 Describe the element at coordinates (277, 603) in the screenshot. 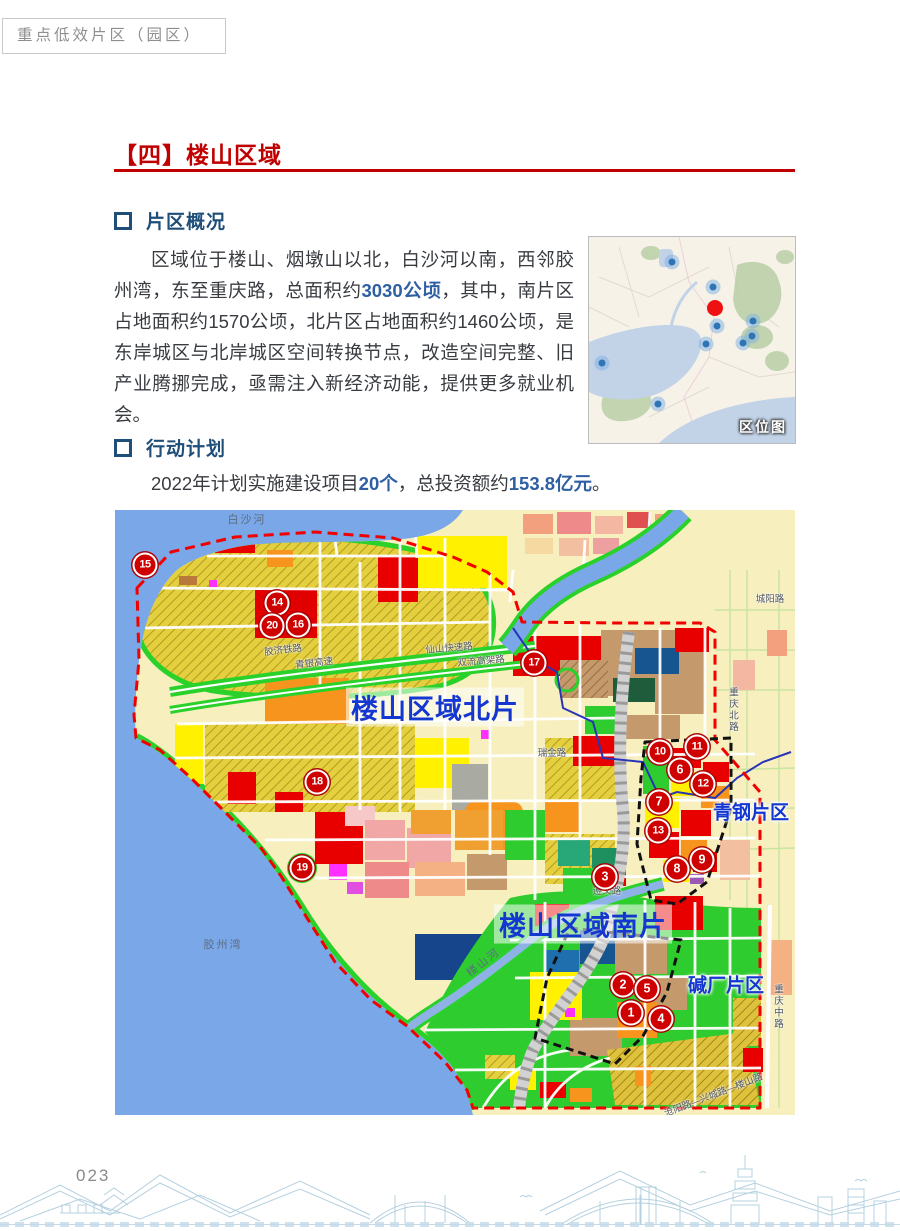

I see `map-marker-14: 14` at that location.